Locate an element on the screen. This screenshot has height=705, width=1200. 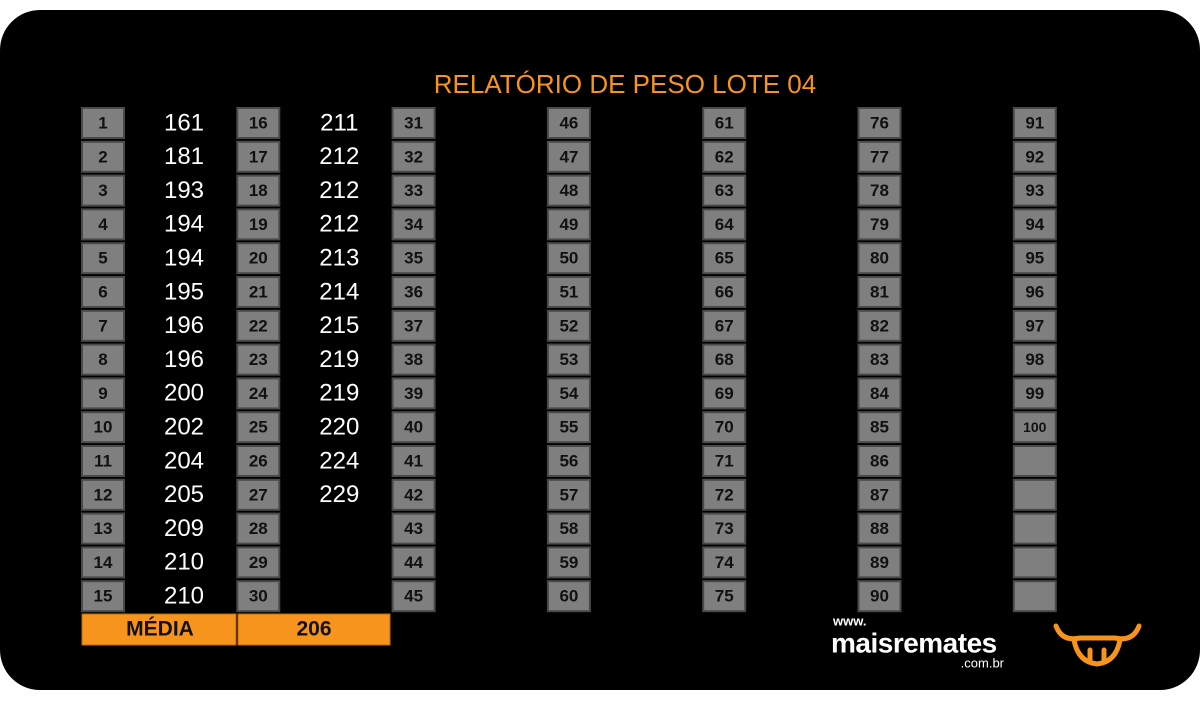
weight: 194 is located at coordinates (184, 224).